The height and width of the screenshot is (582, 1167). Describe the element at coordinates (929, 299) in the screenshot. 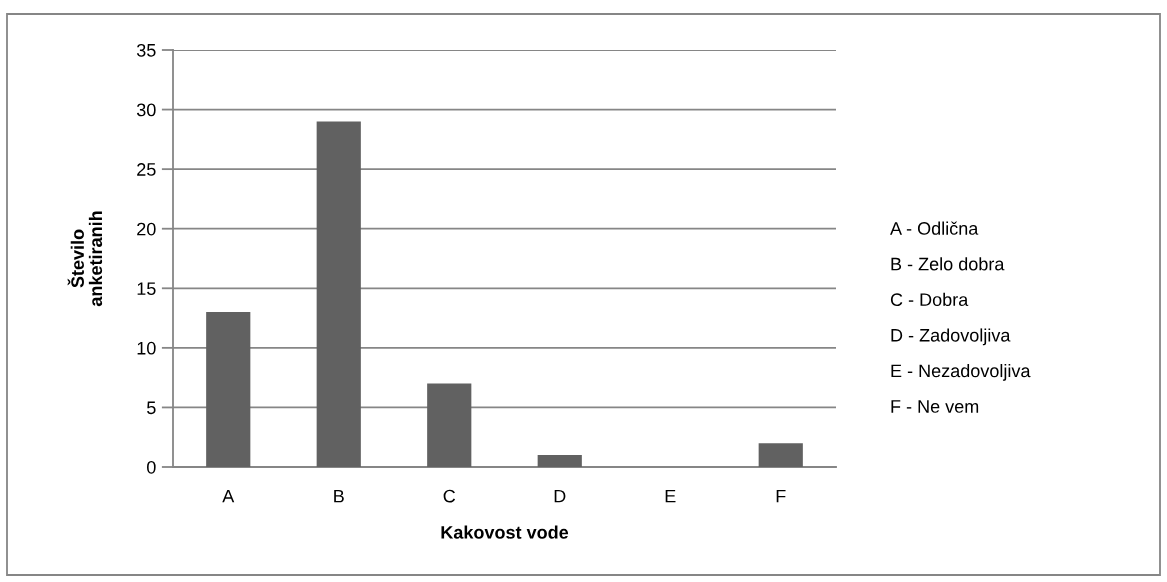

I see `text: C - Dobra` at that location.